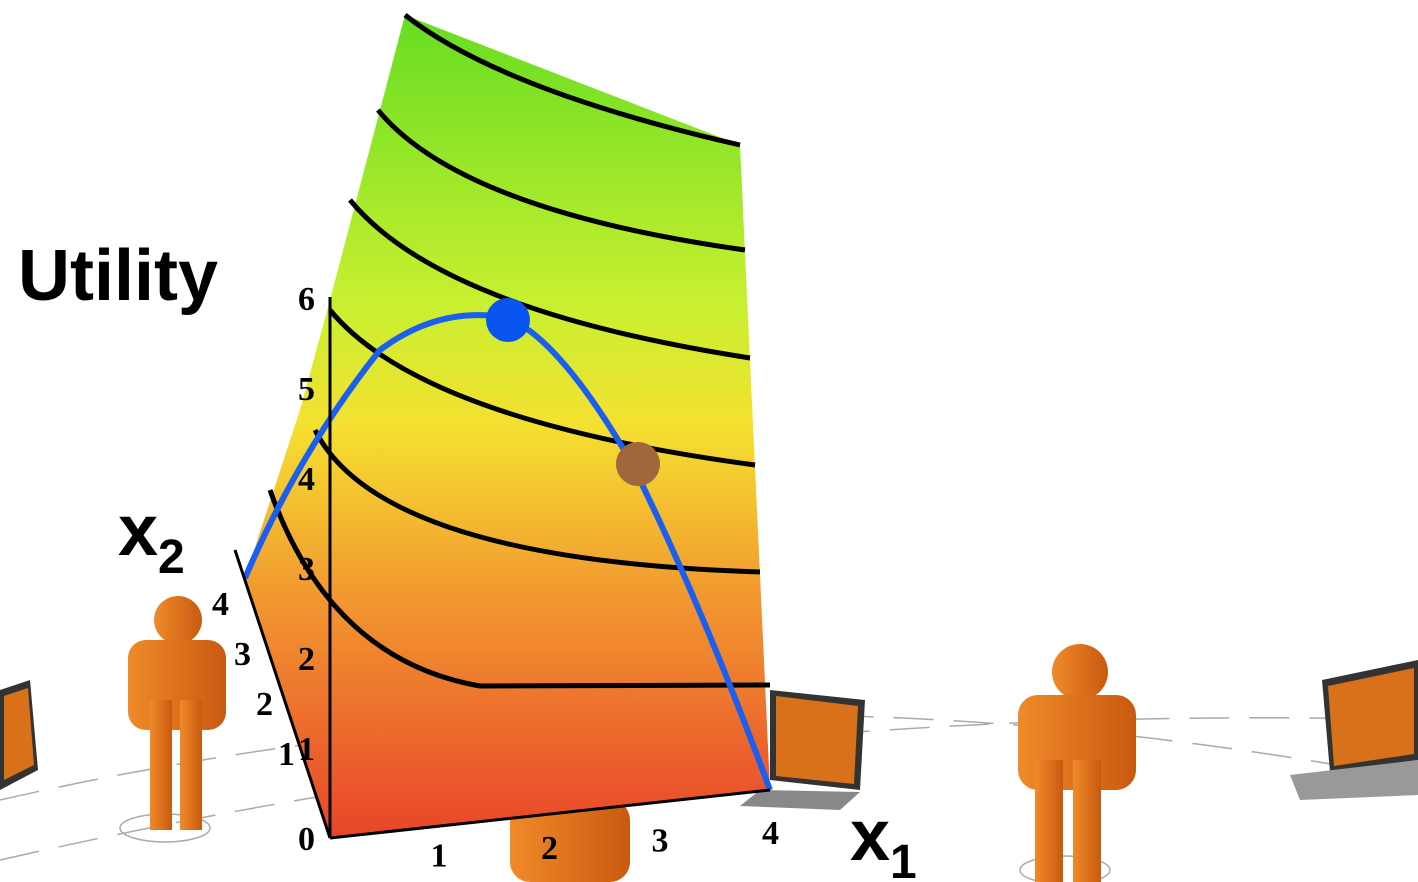 The image size is (1418, 882). What do you see at coordinates (870, 836) in the screenshot?
I see `x1-base: x` at bounding box center [870, 836].